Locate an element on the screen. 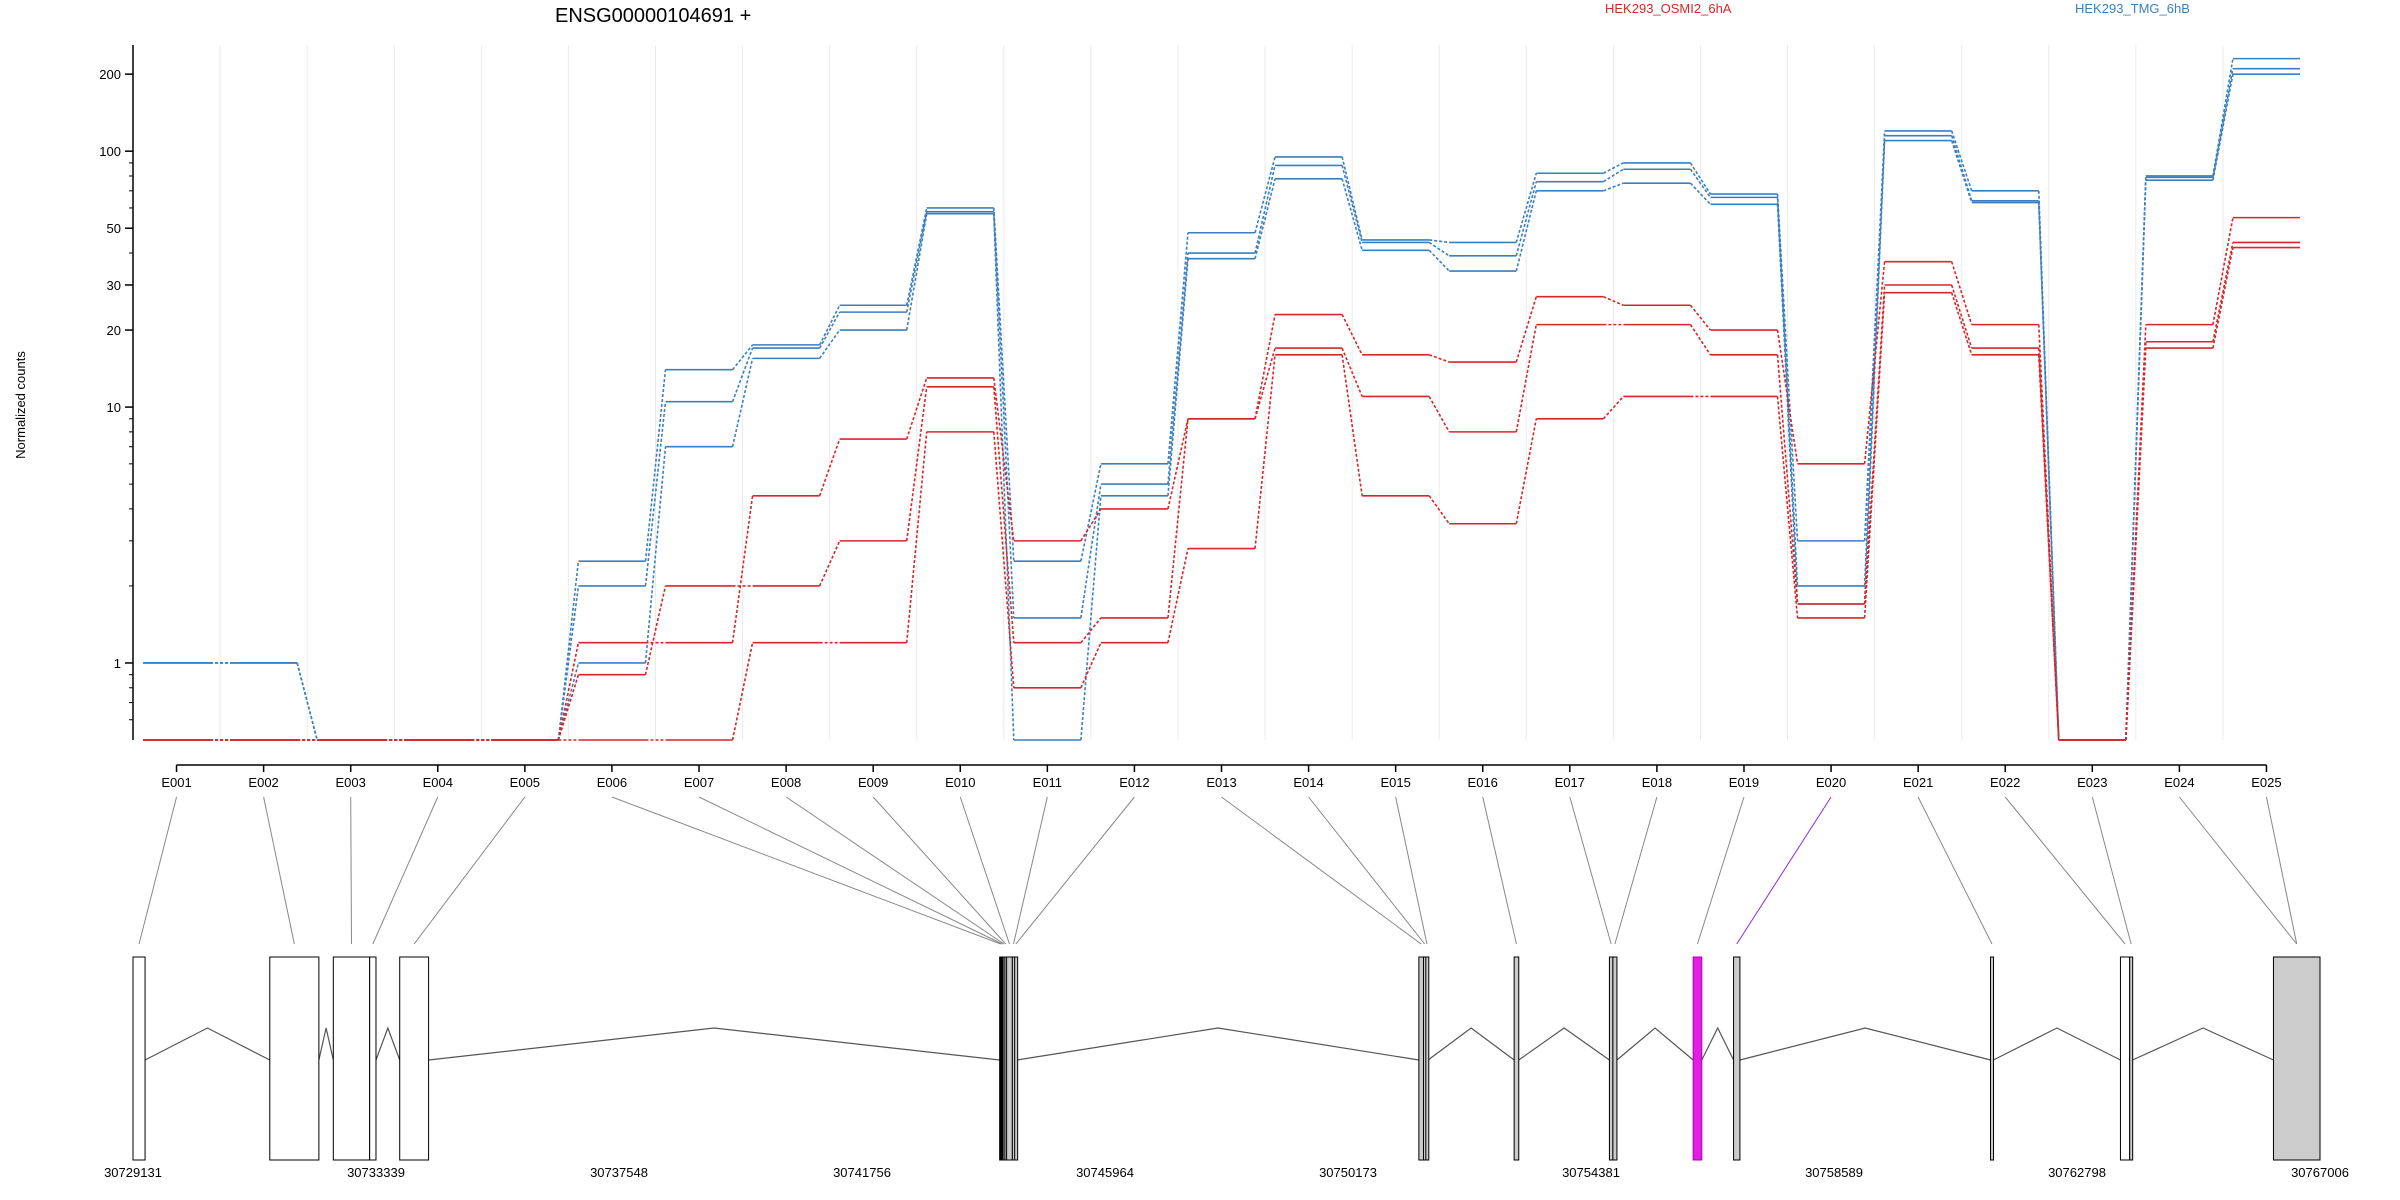 The height and width of the screenshot is (1200, 2400). x-tick-label: E024 is located at coordinates (2179, 782).